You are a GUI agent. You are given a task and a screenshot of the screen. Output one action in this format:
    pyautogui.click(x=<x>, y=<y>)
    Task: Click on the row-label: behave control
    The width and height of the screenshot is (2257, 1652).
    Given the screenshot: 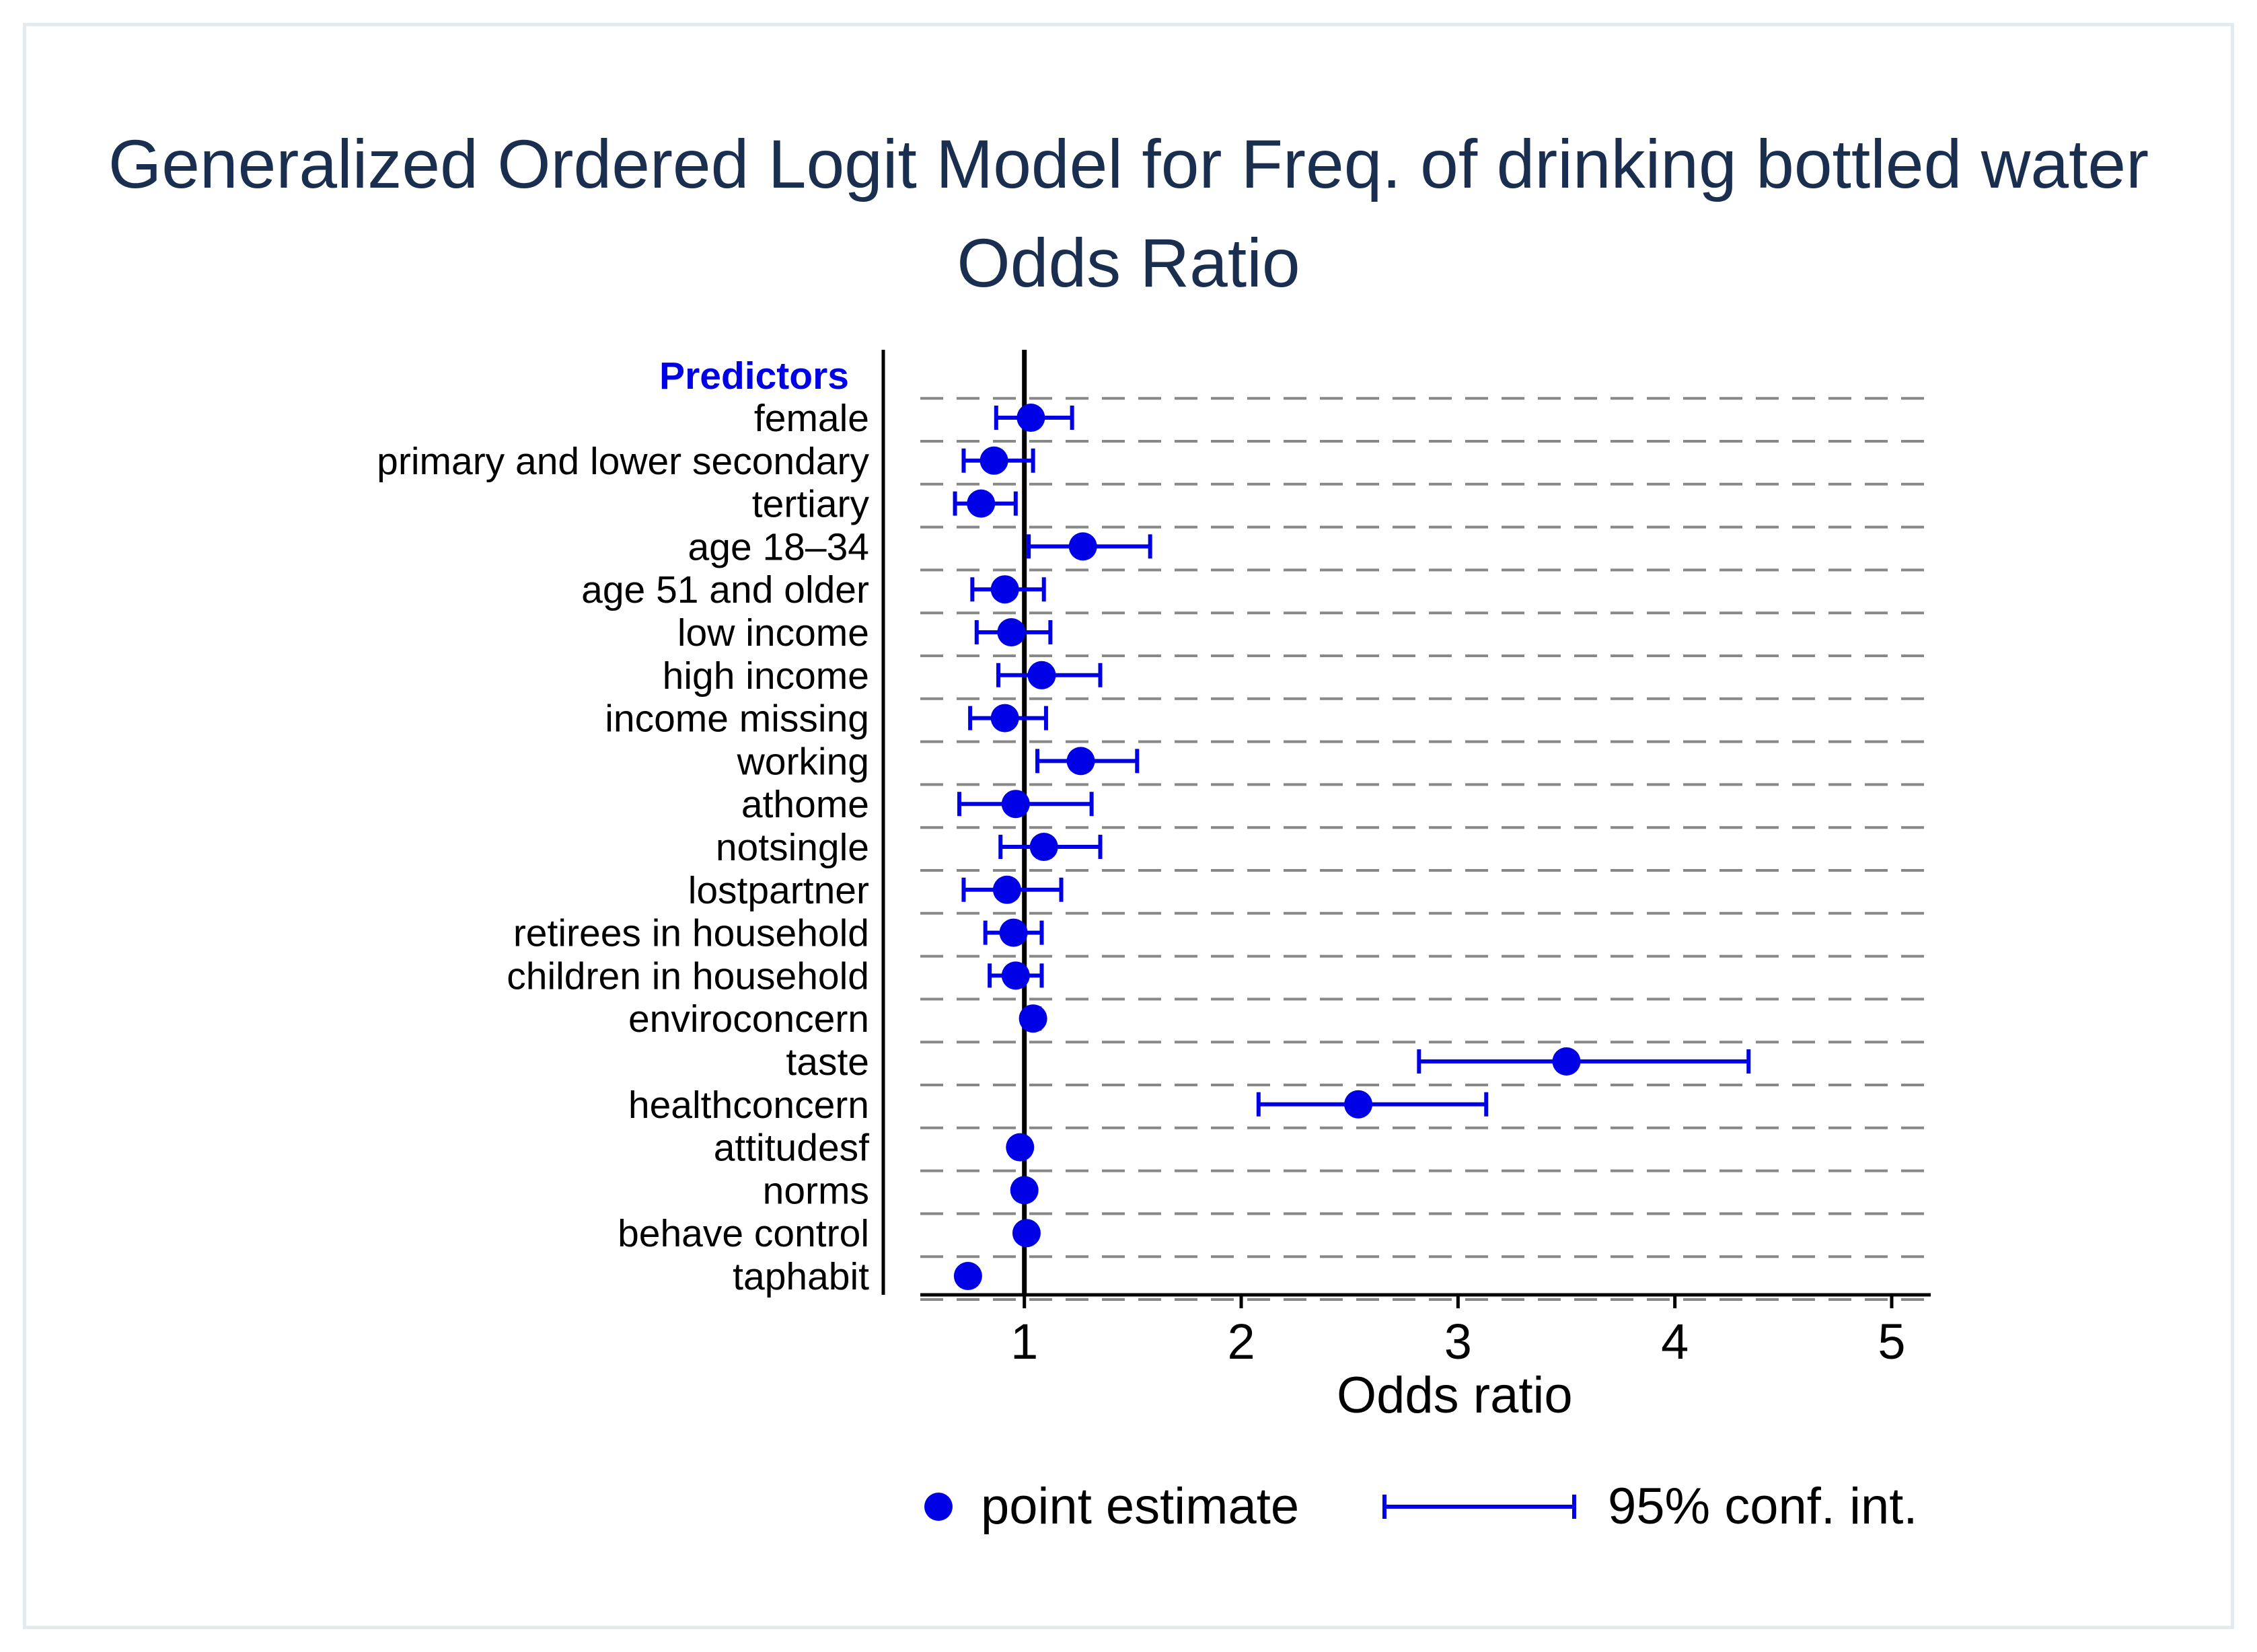 What is the action you would take?
    pyautogui.click(x=743, y=1233)
    